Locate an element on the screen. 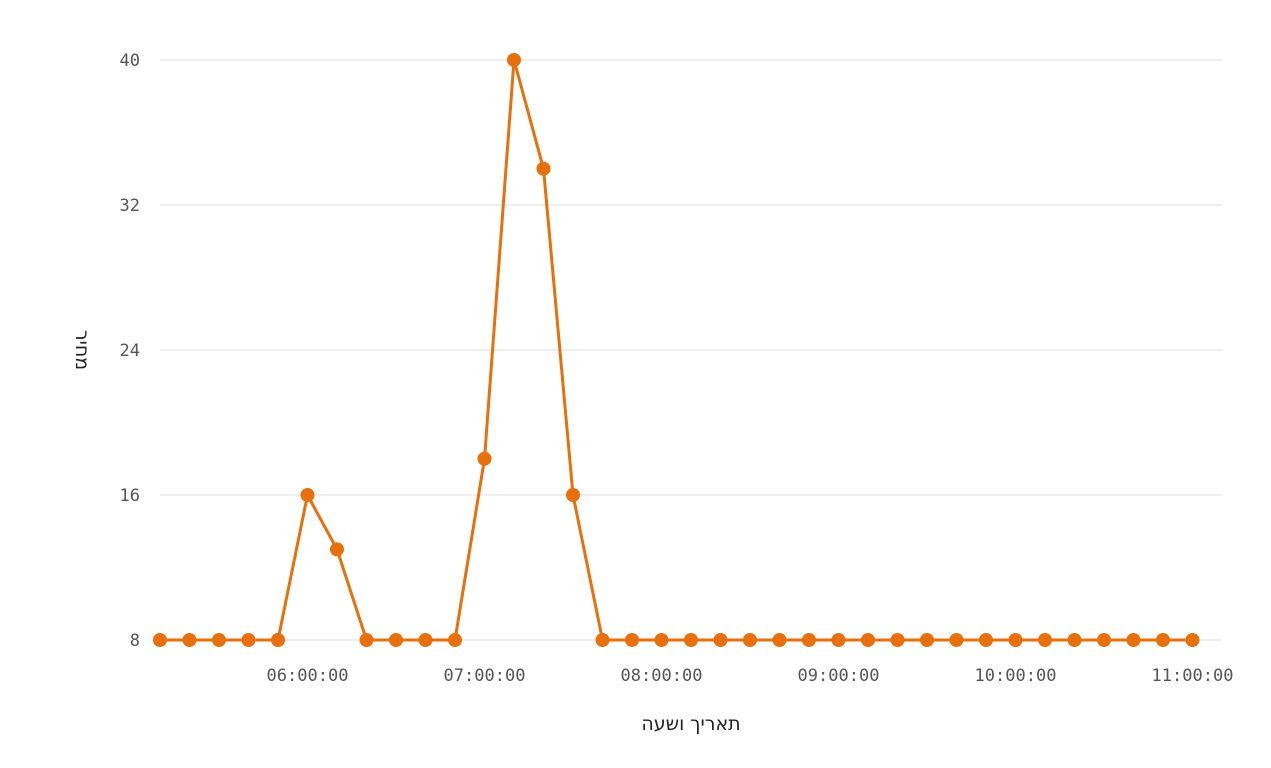 The image size is (1271, 768). x-tick-label: 11:00:00 is located at coordinates (1193, 676).